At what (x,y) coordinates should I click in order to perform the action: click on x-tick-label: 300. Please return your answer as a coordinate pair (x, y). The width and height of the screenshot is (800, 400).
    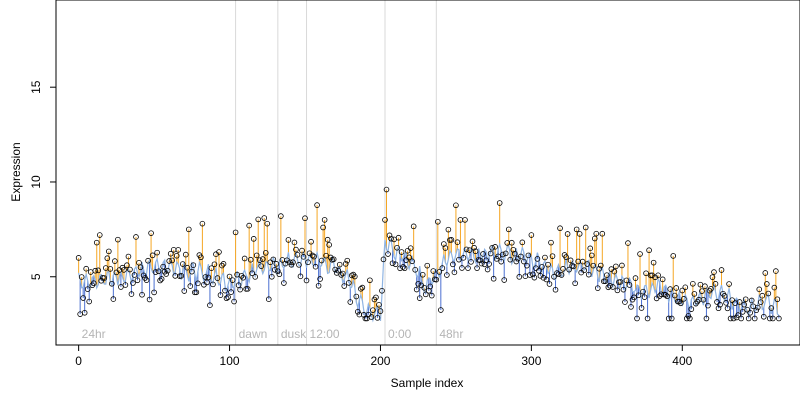
    Looking at the image, I should click on (531, 361).